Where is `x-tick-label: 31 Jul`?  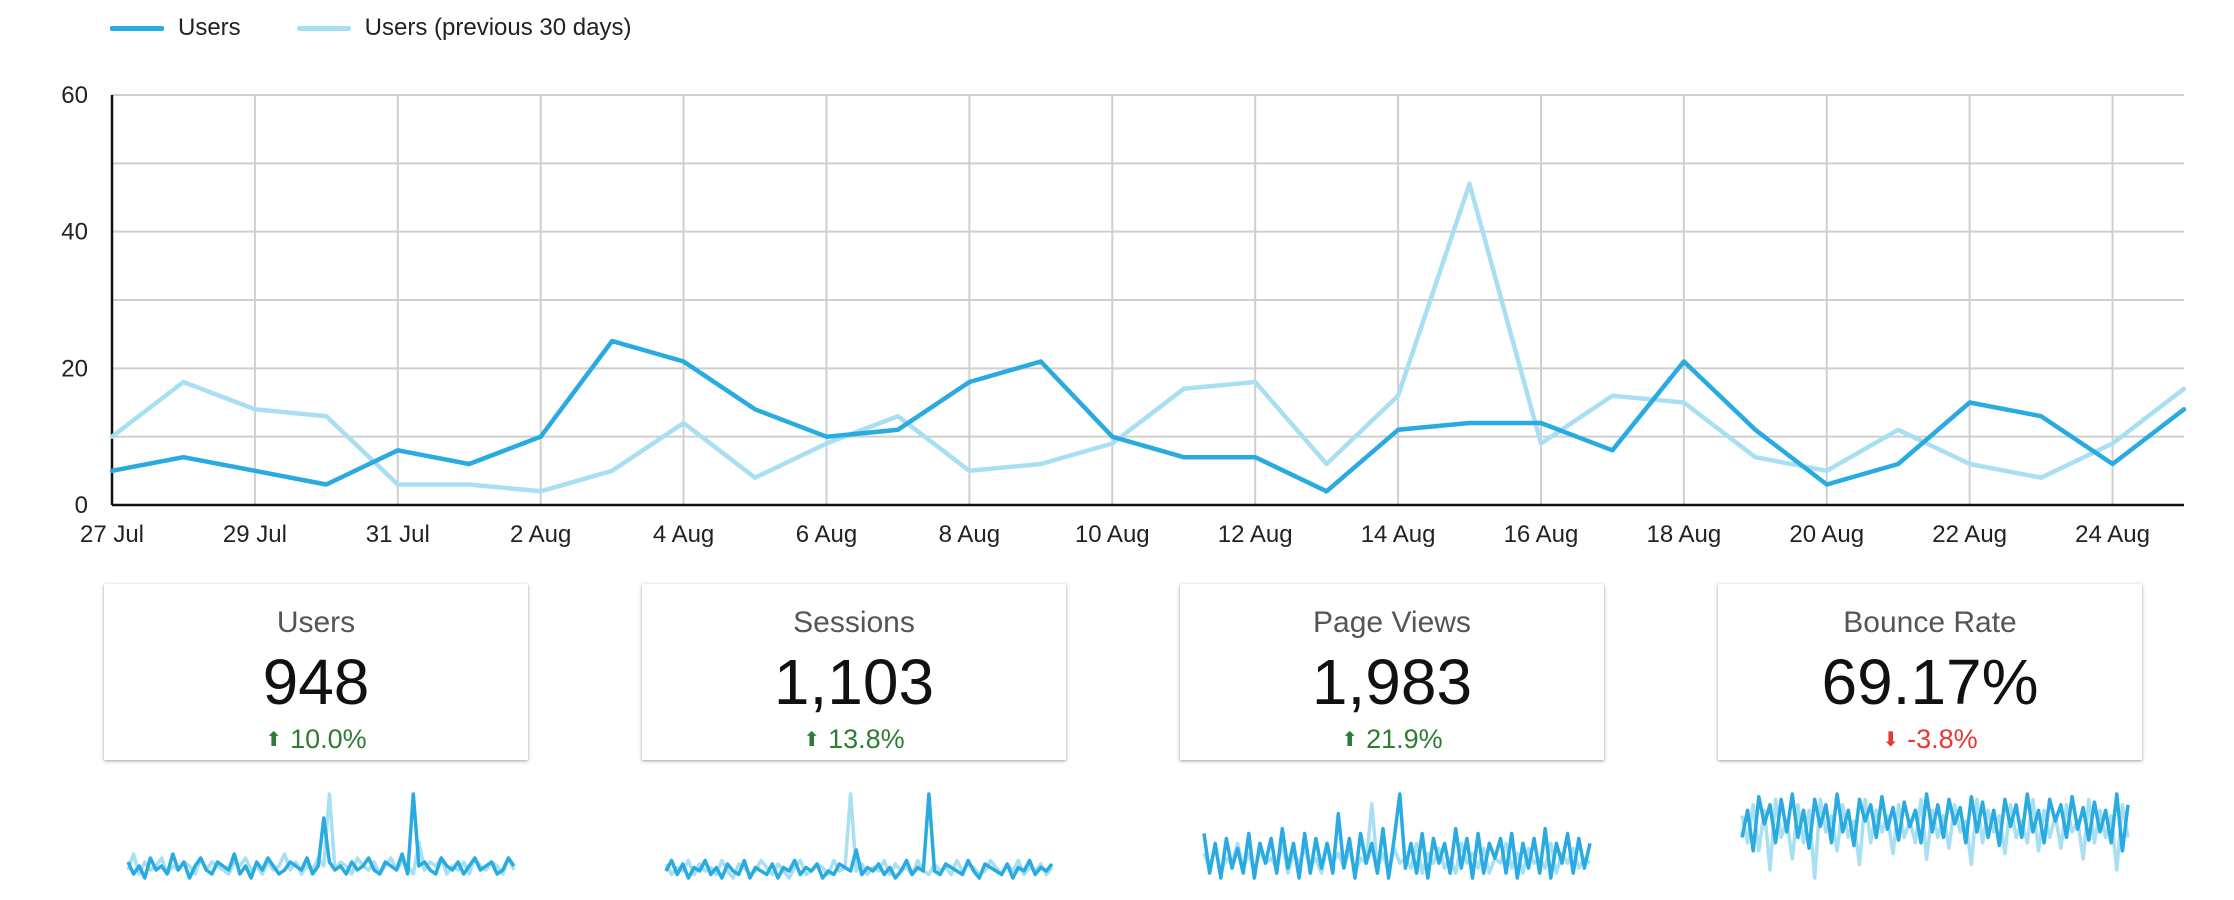
x-tick-label: 31 Jul is located at coordinates (398, 534).